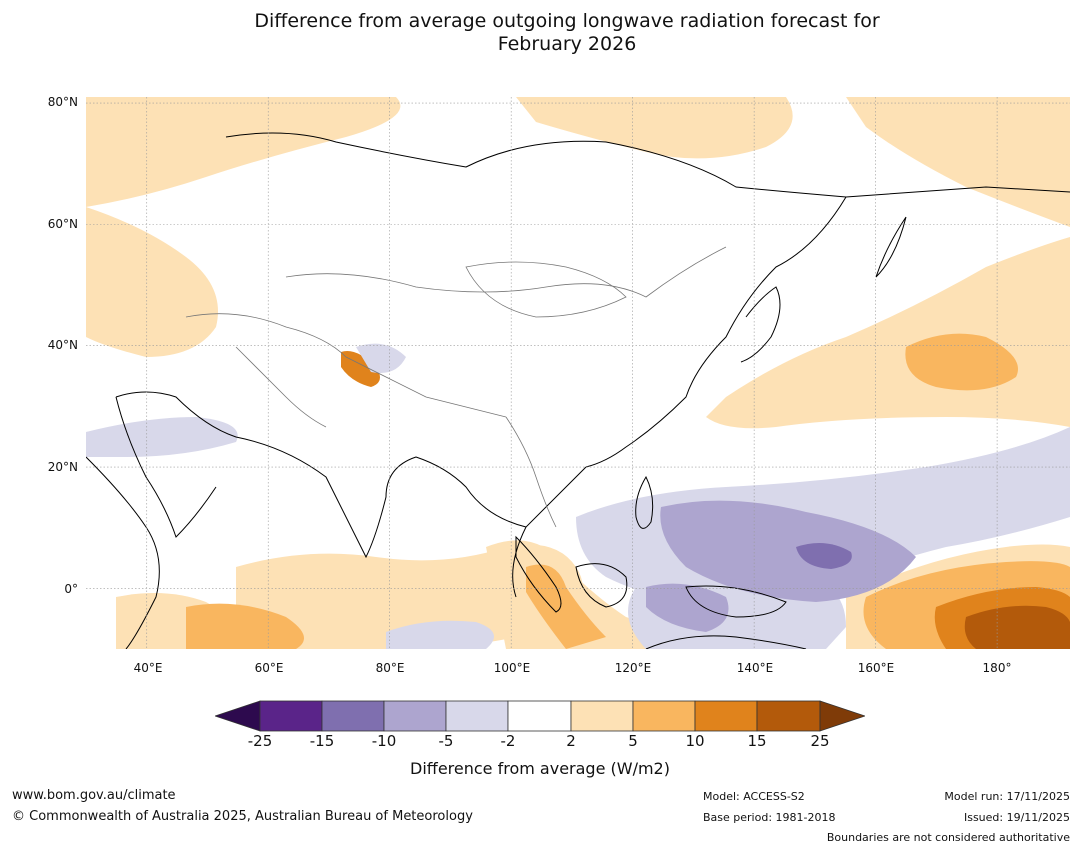 This screenshot has width=1081, height=850. What do you see at coordinates (716, 332) in the screenshot?
I see `east-asia-coast` at bounding box center [716, 332].